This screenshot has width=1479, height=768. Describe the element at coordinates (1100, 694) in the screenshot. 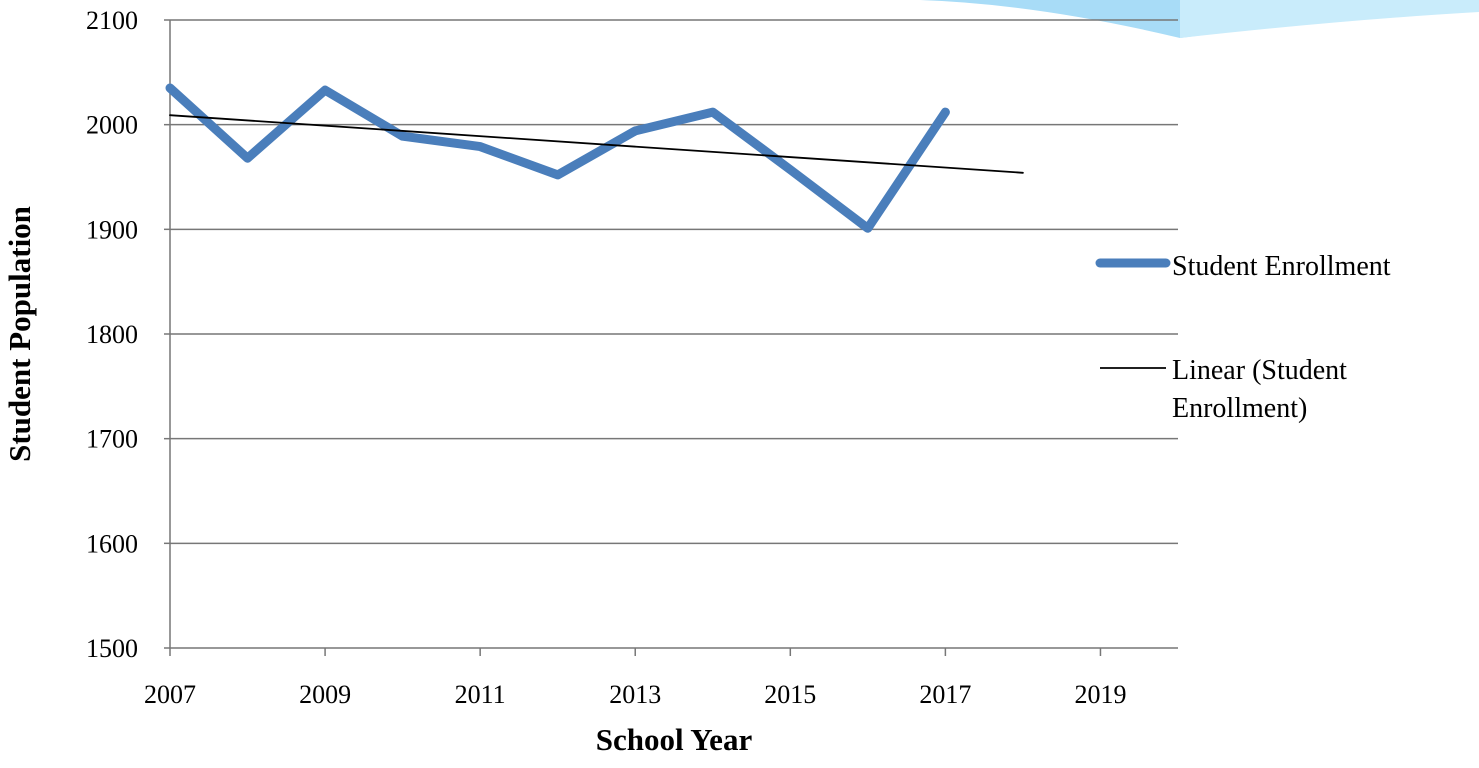

I see `x-tick-label: 2019` at that location.